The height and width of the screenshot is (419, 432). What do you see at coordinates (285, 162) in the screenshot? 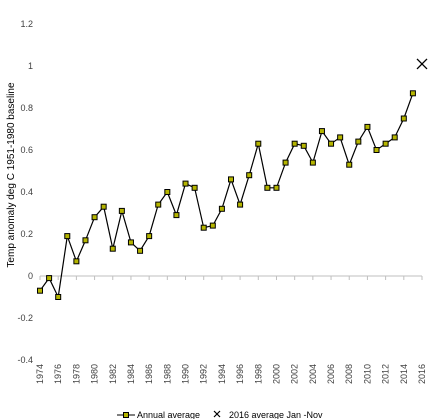
I see `data-point-2001` at bounding box center [285, 162].